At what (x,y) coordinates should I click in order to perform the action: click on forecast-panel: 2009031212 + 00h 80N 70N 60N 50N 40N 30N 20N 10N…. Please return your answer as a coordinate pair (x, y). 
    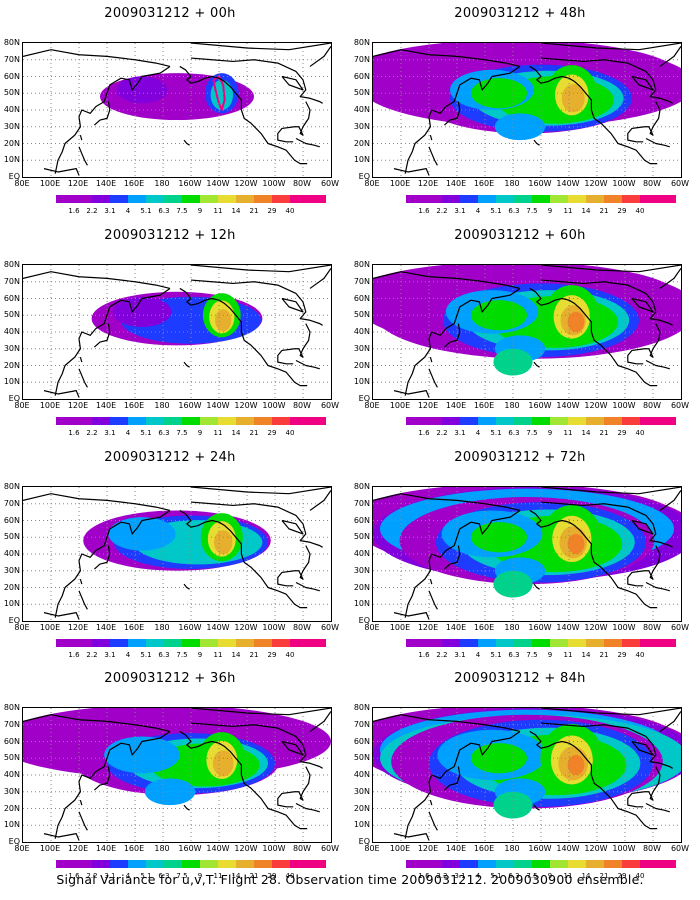
    Looking at the image, I should click on (170, 107).